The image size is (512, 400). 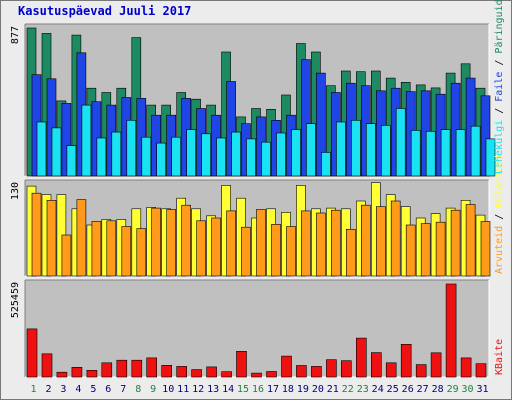 I want to click on bar-hits-files-pages-lehekülgi-9, so click(x=161, y=159).